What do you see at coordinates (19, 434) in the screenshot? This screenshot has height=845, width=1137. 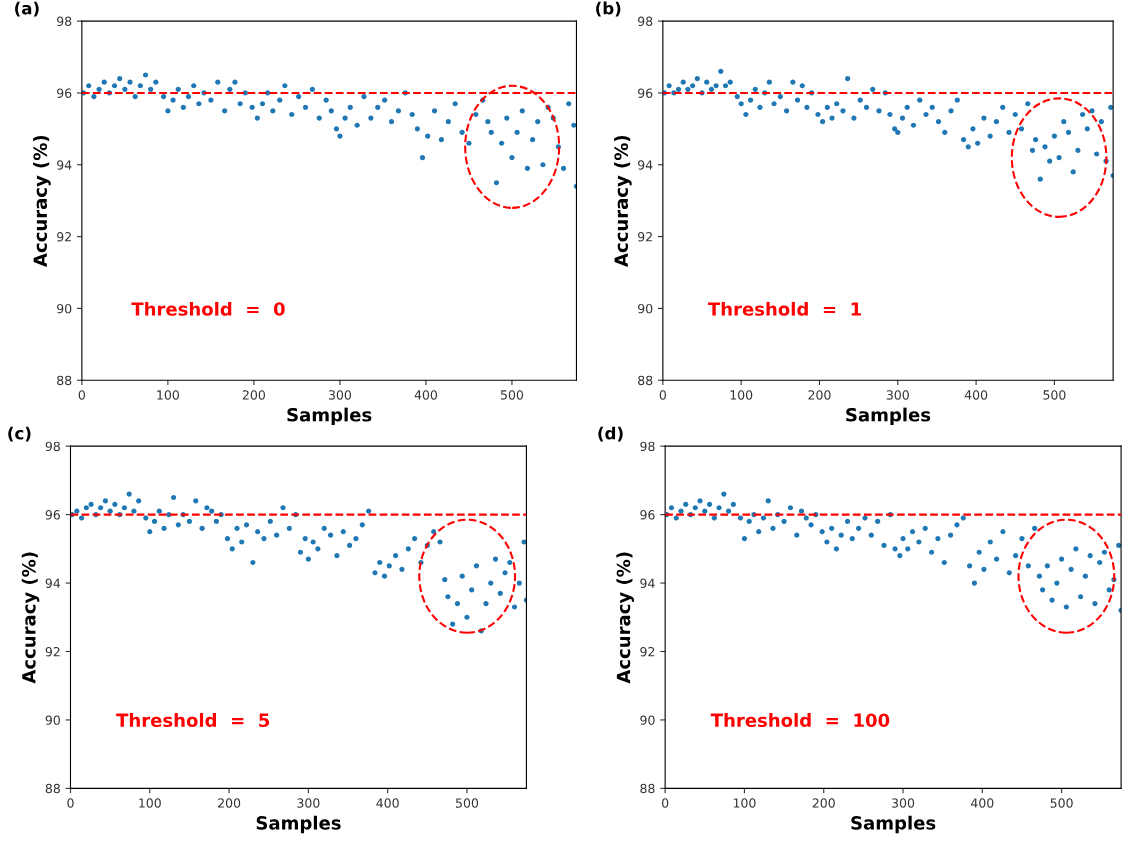 I see `chart-title: (c)` at bounding box center [19, 434].